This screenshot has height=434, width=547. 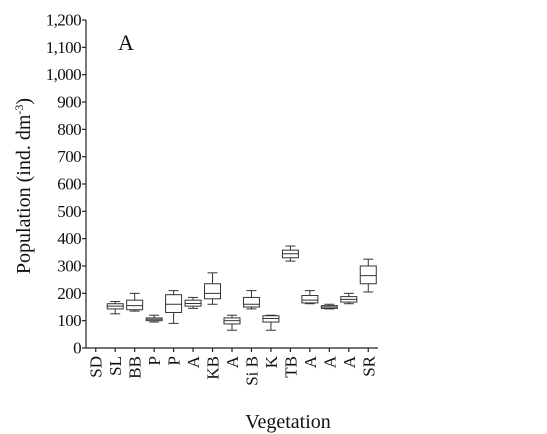 What do you see at coordinates (69, 211) in the screenshot?
I see `y-tick-label: 500` at bounding box center [69, 211].